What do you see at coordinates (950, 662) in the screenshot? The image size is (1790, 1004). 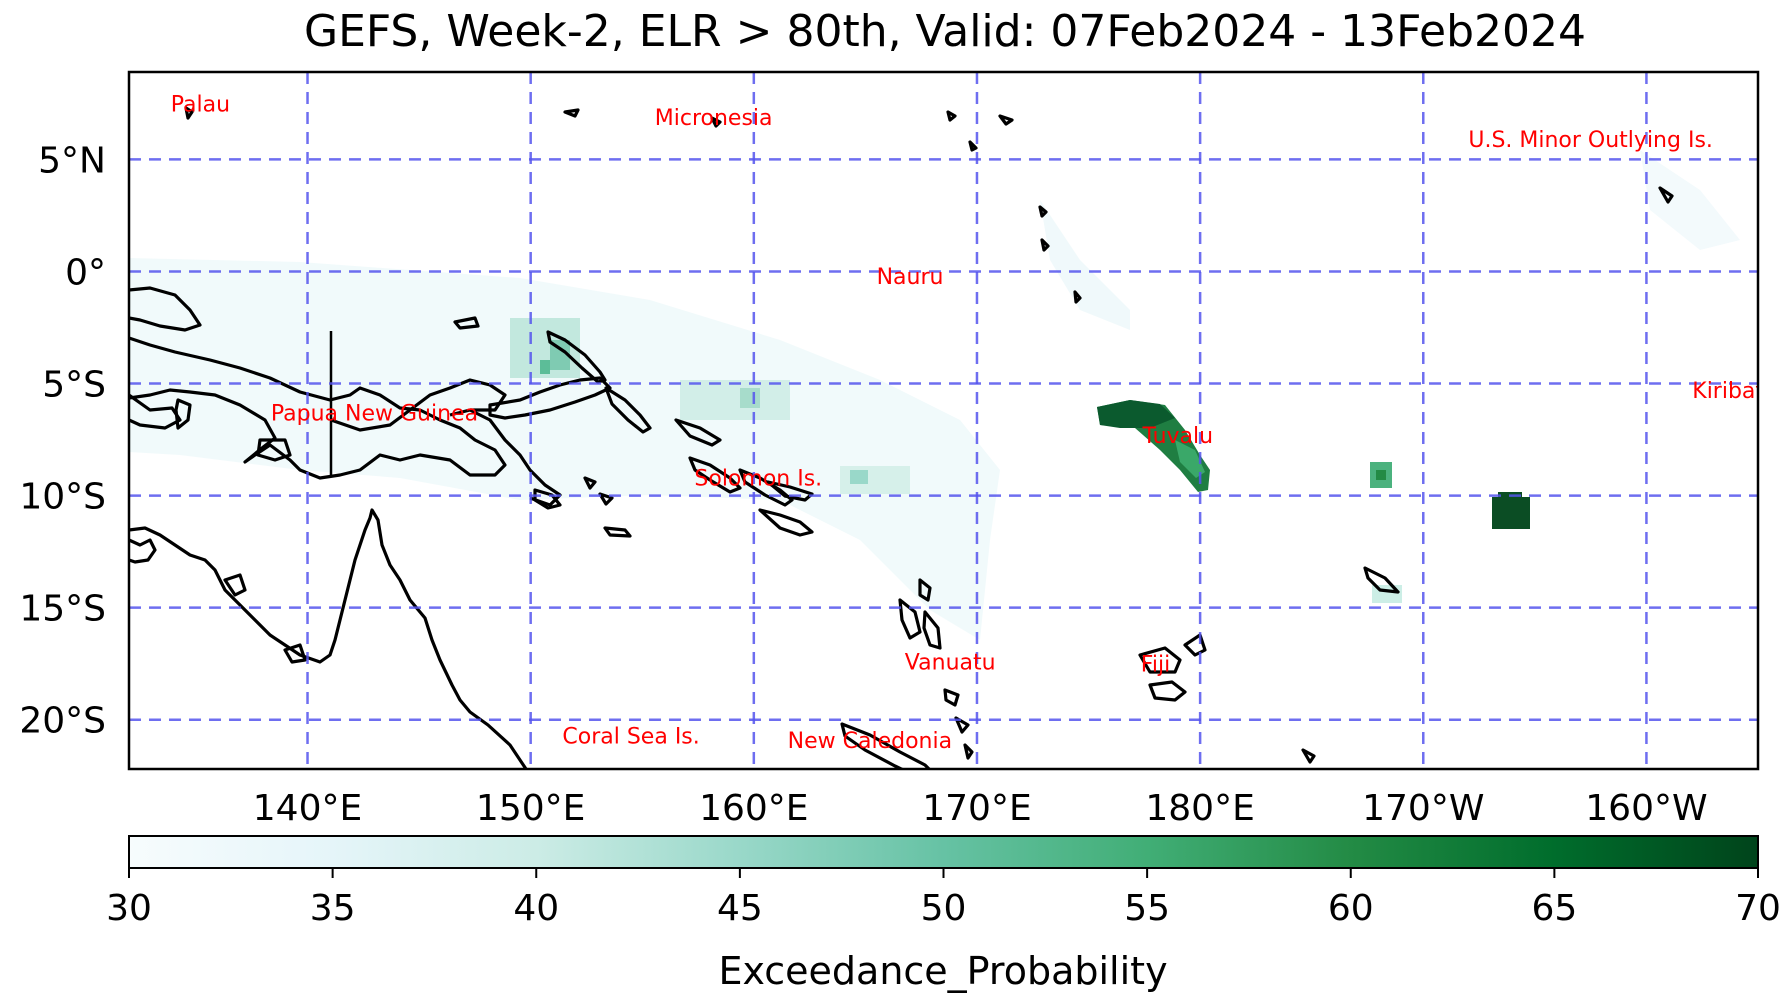 I see `place-label: Vanuatu` at bounding box center [950, 662].